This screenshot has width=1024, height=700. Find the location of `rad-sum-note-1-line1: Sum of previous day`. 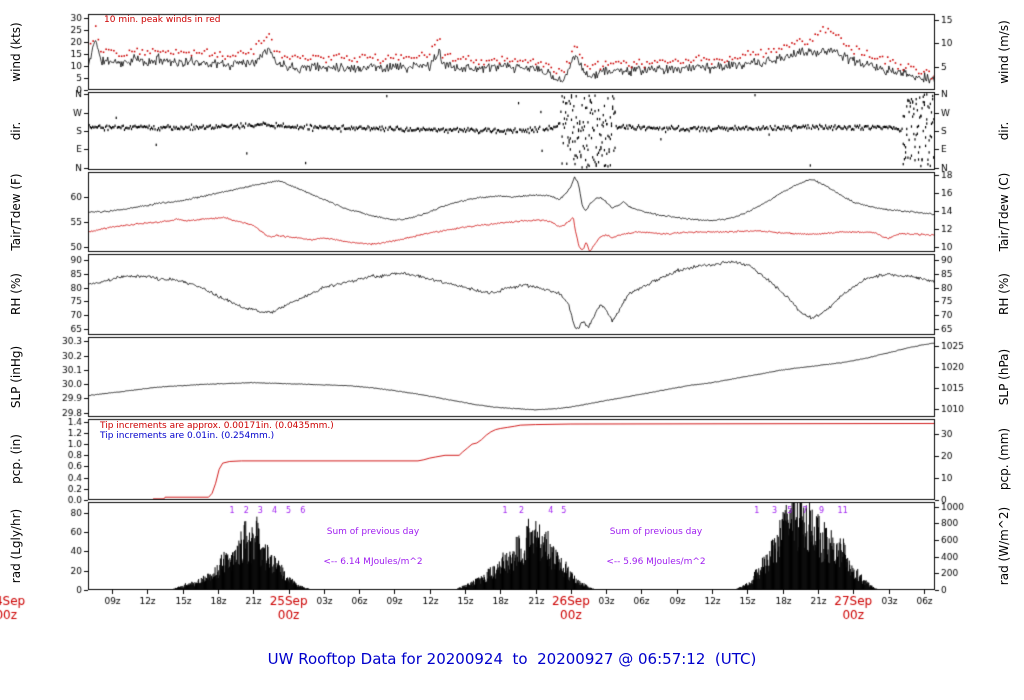

rad-sum-note-1-line1: Sum of previous day is located at coordinates (373, 532).